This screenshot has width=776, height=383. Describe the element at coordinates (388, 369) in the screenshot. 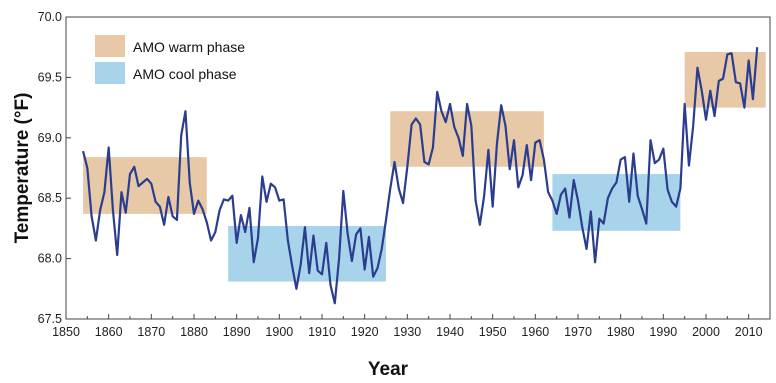

I see `x-axis-title: Year` at that location.